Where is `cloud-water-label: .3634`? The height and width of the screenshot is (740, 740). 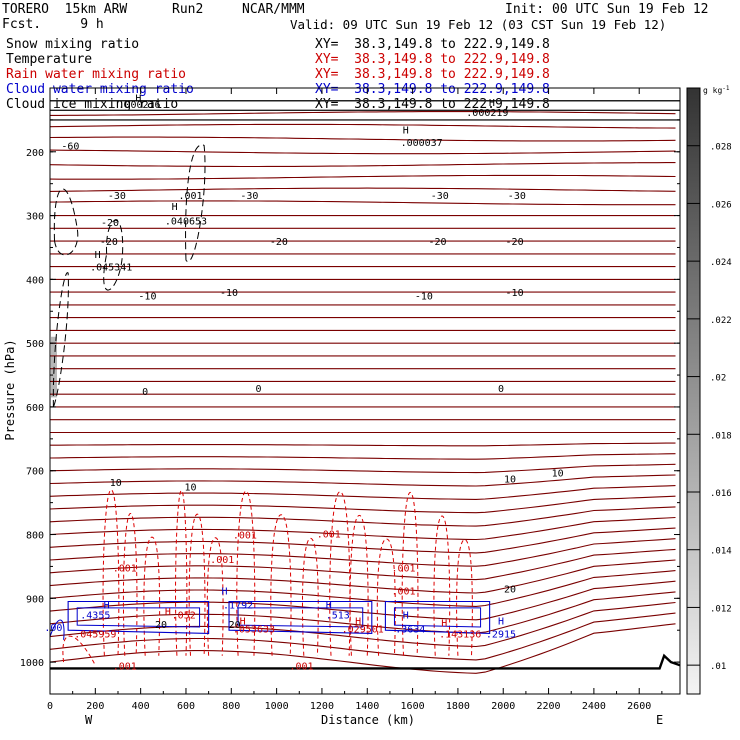 cloud-water-label: .3634 is located at coordinates (410, 629).